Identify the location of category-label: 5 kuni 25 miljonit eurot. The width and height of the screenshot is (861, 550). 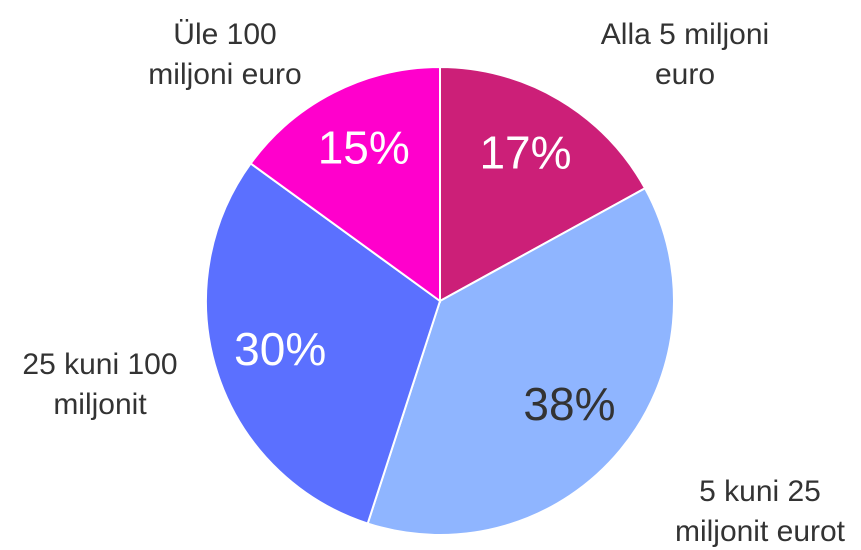
(760, 511).